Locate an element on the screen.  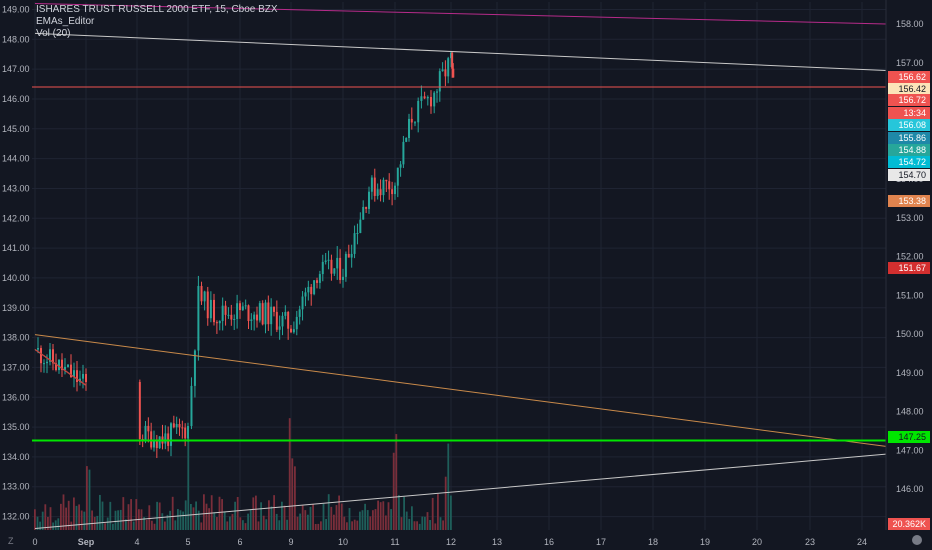
timezone-icon: Z is located at coordinates (11, 541).